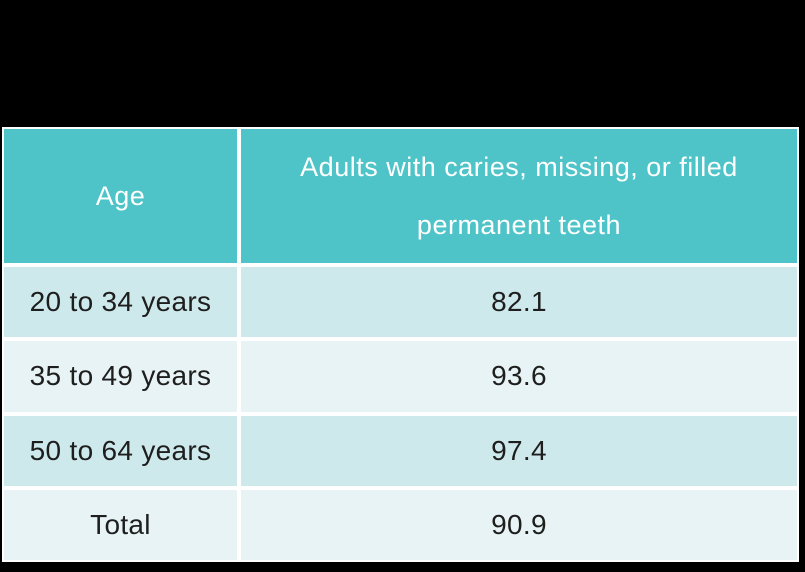  I want to click on age-label: Total, so click(120, 524).